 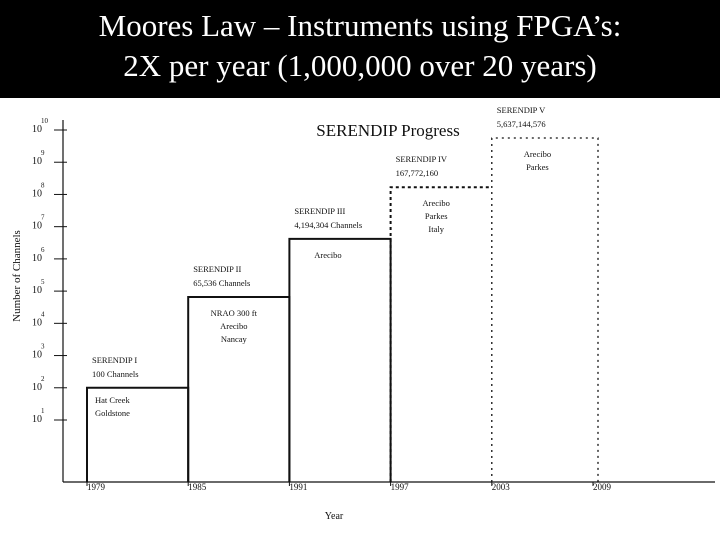 What do you see at coordinates (360, 25) in the screenshot?
I see `slide-title-line-1: Moores Law – Instruments using FPGA’s:` at bounding box center [360, 25].